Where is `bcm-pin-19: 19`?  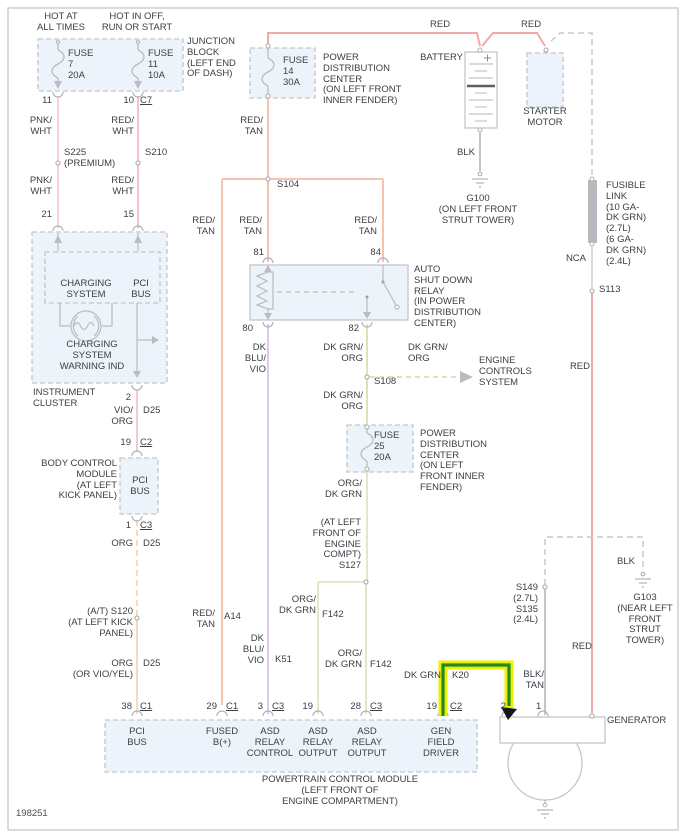
bcm-pin-19: 19 is located at coordinates (125, 442).